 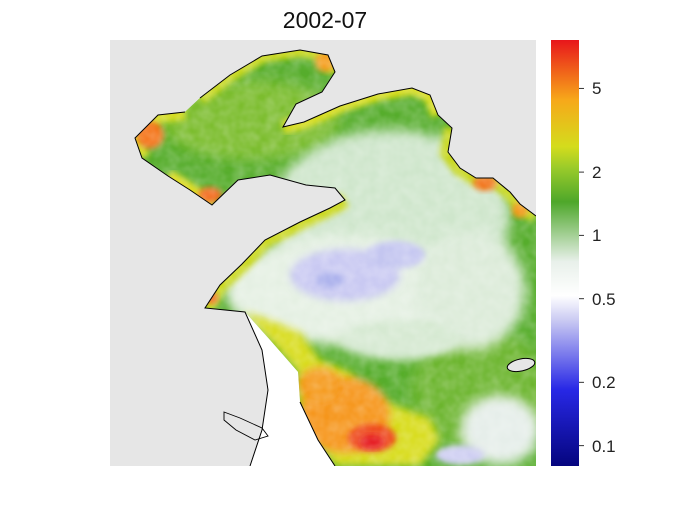 I want to click on colorbar, so click(x=567, y=253).